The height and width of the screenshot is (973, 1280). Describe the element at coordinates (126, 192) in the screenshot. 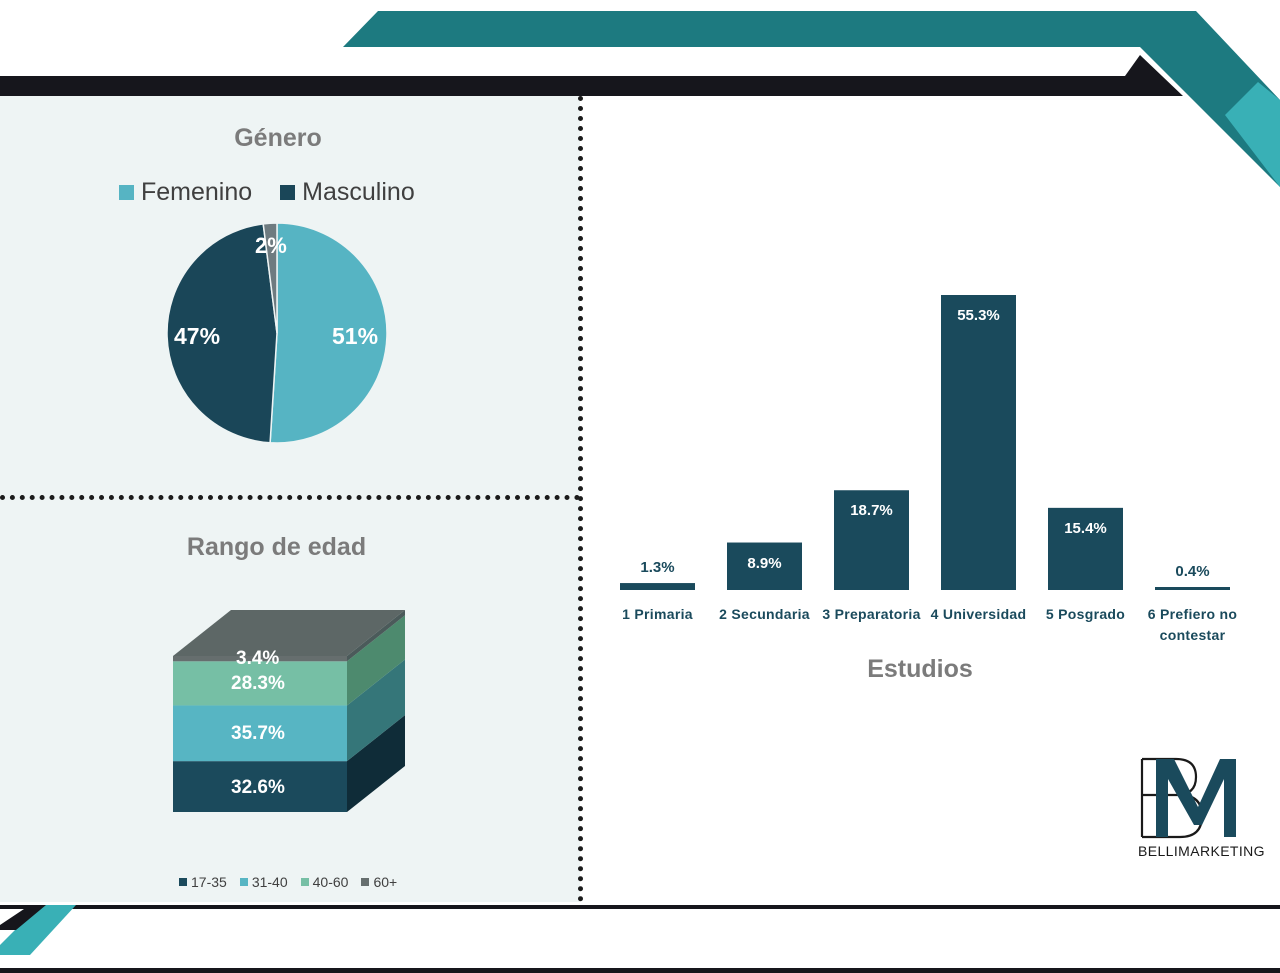

I see `legend-swatch-femenino` at that location.